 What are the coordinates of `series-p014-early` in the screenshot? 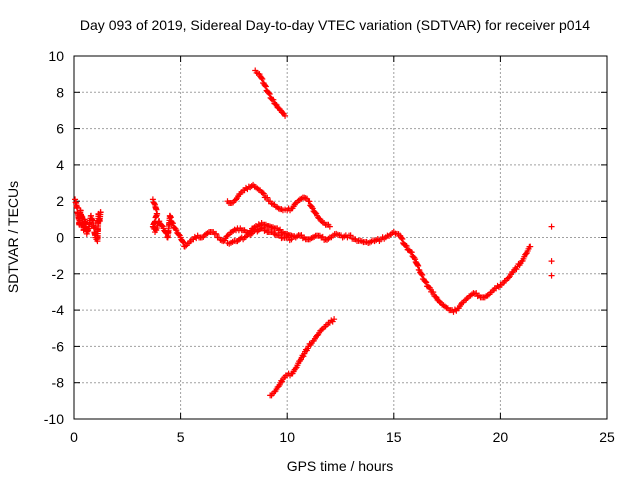 It's located at (88, 220).